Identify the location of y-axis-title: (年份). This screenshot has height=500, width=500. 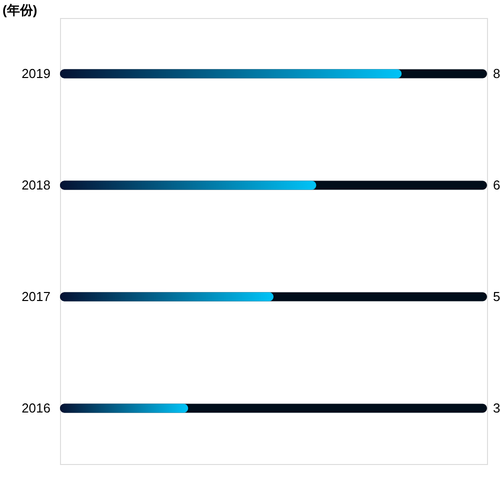
(20, 10).